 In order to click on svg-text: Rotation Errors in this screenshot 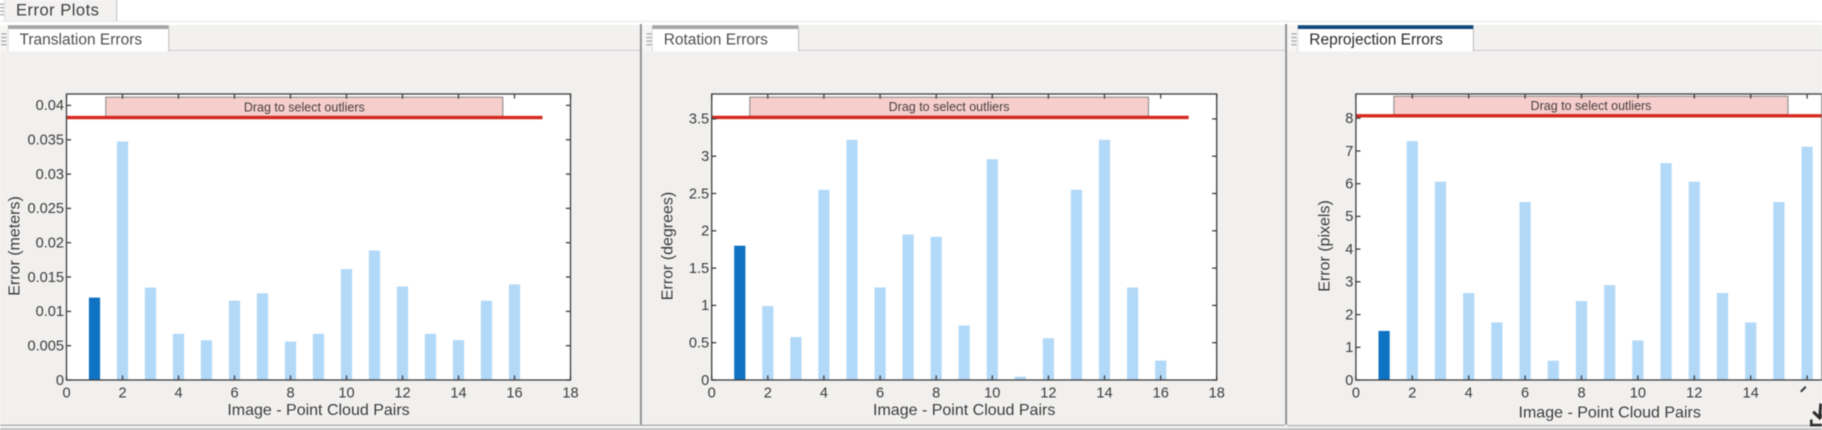, I will do `click(716, 39)`.